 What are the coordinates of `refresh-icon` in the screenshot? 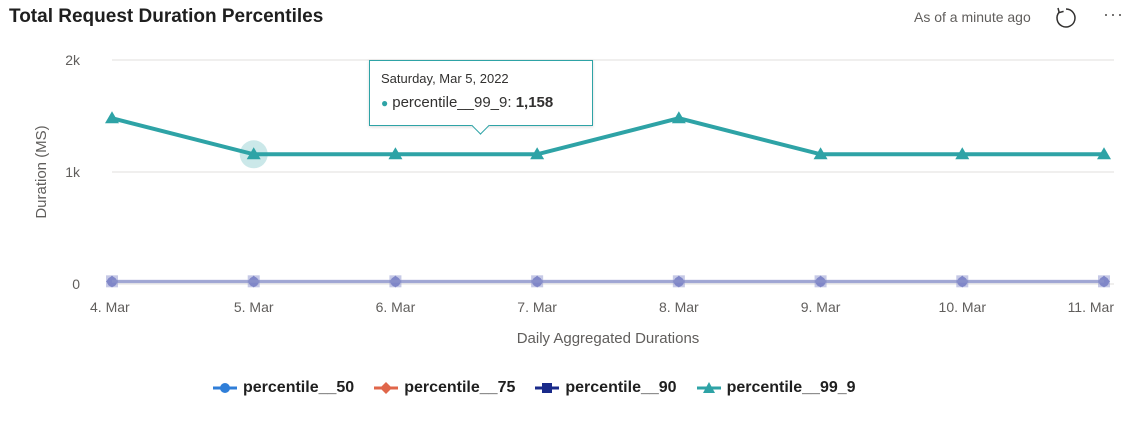 It's located at (1066, 18).